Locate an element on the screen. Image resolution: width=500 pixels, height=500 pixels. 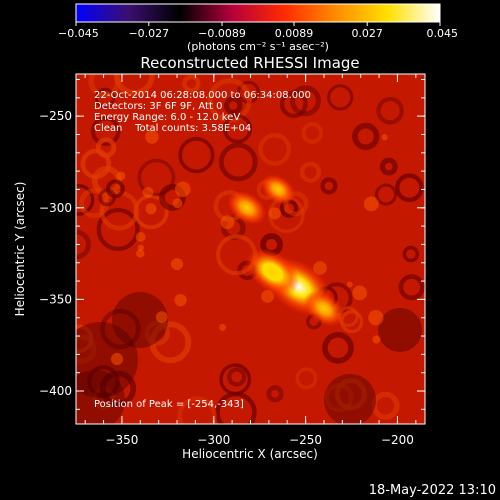
annotation-energy: Energy Range: 6.0 - 12.0 keV is located at coordinates (167, 117).